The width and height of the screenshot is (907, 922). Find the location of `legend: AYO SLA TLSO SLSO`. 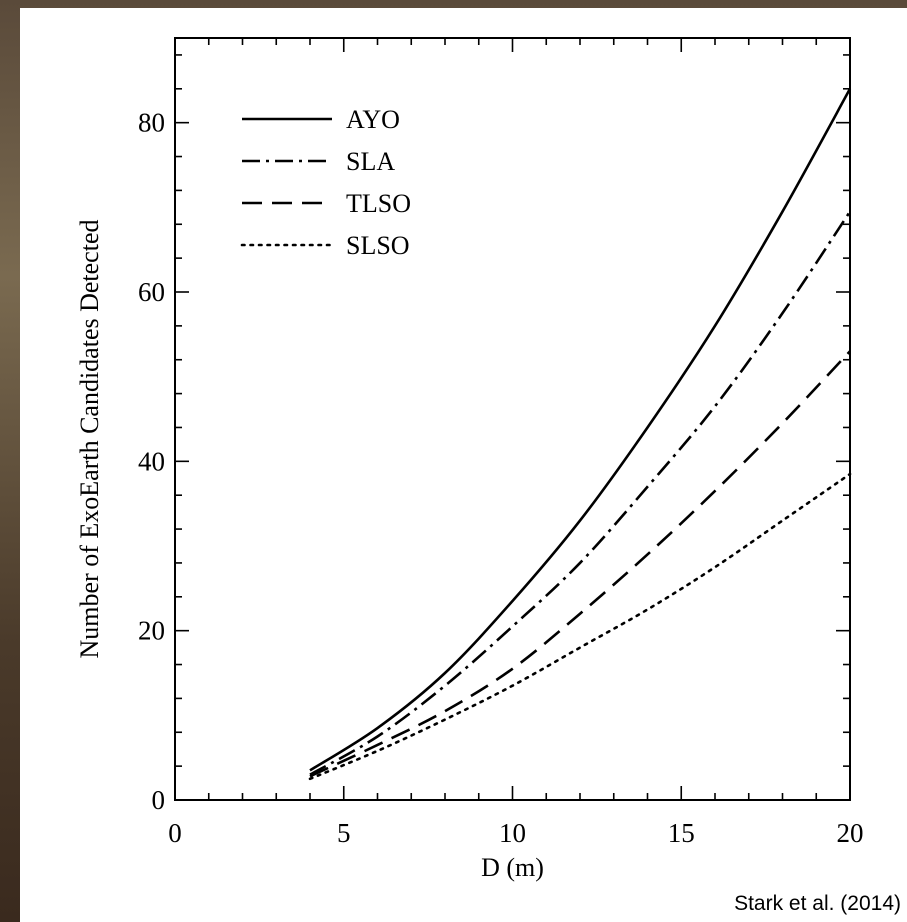

legend: AYO SLA TLSO SLSO is located at coordinates (325, 182).